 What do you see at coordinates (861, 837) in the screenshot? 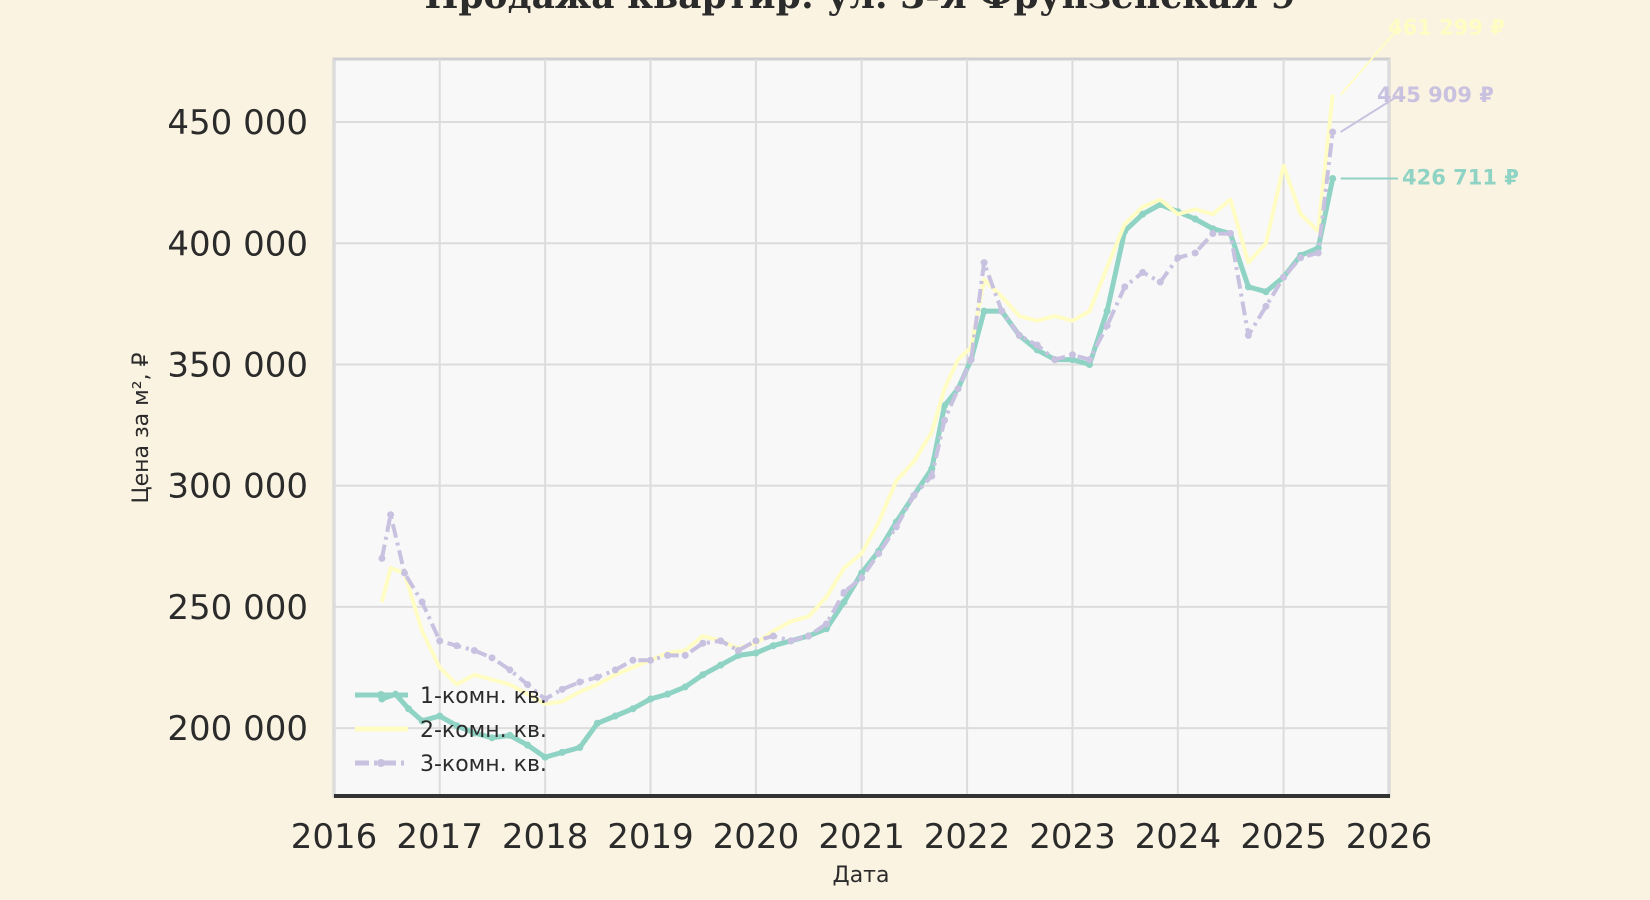
I see `x-tick-label: 2021` at bounding box center [861, 837].